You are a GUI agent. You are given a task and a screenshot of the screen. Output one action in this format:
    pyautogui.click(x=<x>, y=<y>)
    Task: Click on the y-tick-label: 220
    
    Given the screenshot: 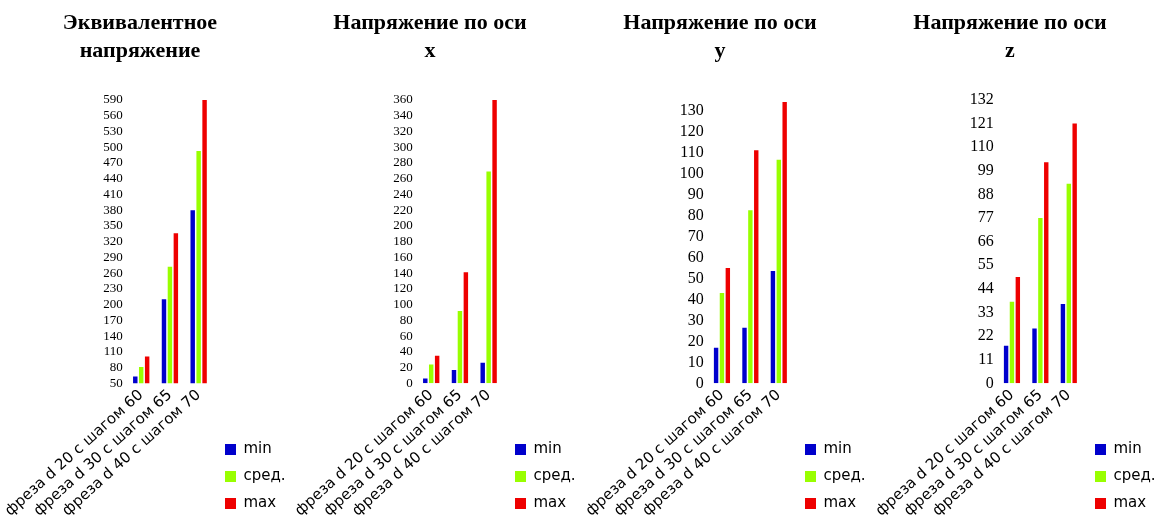 What is the action you would take?
    pyautogui.click(x=403, y=209)
    